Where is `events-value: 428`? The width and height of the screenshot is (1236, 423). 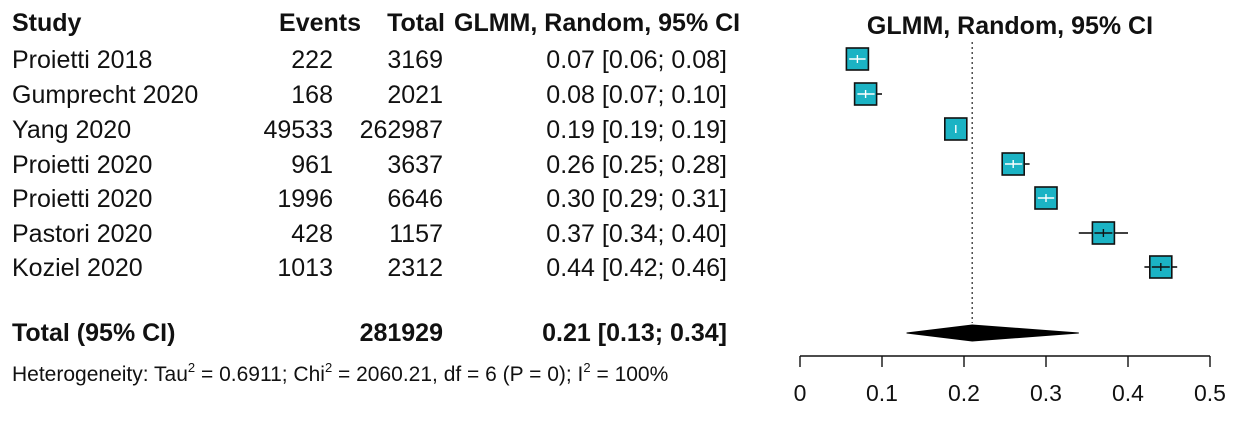 events-value: 428 is located at coordinates (312, 234).